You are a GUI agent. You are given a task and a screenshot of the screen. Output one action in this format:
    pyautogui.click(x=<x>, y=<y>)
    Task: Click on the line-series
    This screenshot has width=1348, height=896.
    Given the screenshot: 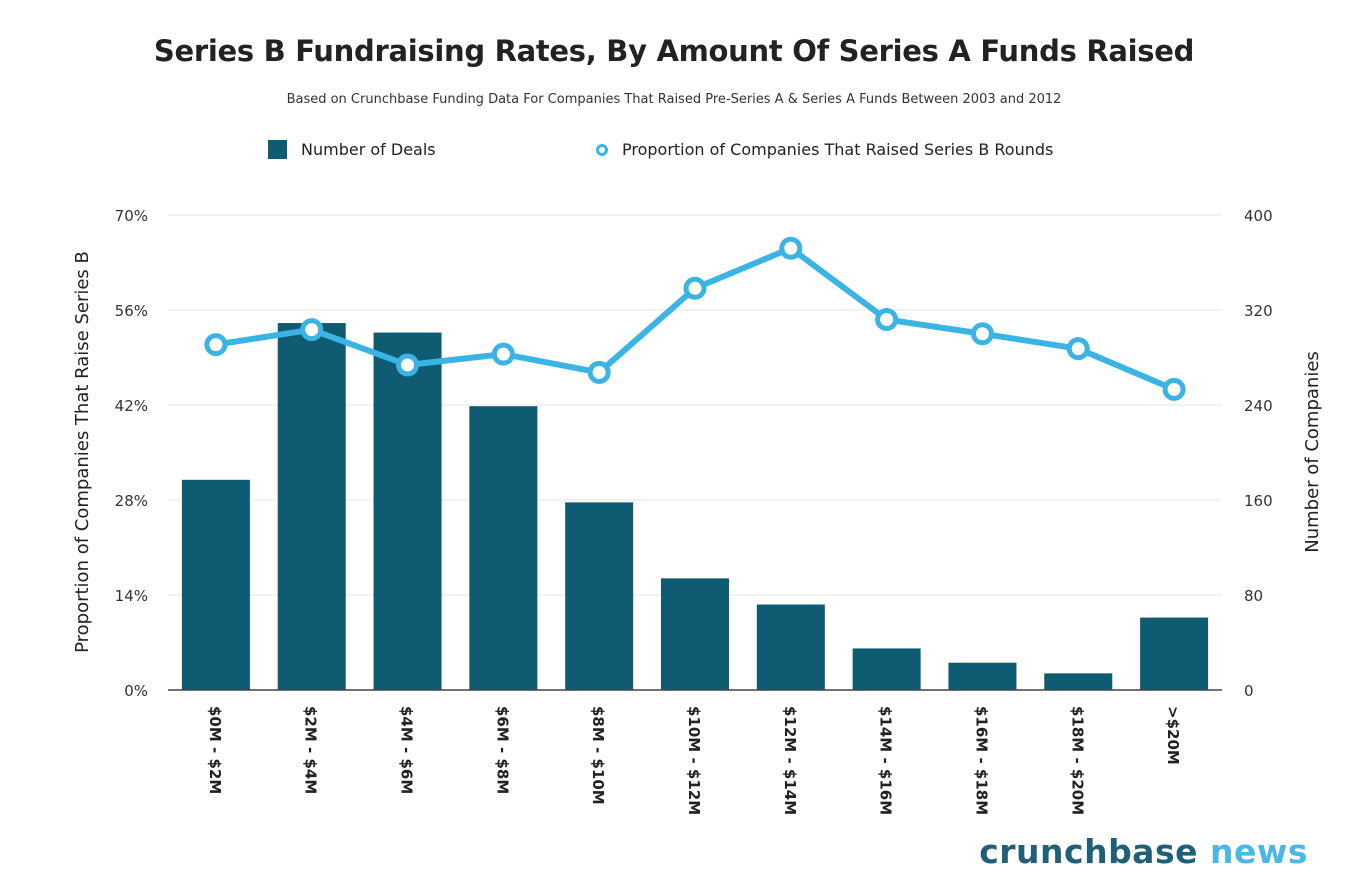 What is the action you would take?
    pyautogui.click(x=695, y=318)
    